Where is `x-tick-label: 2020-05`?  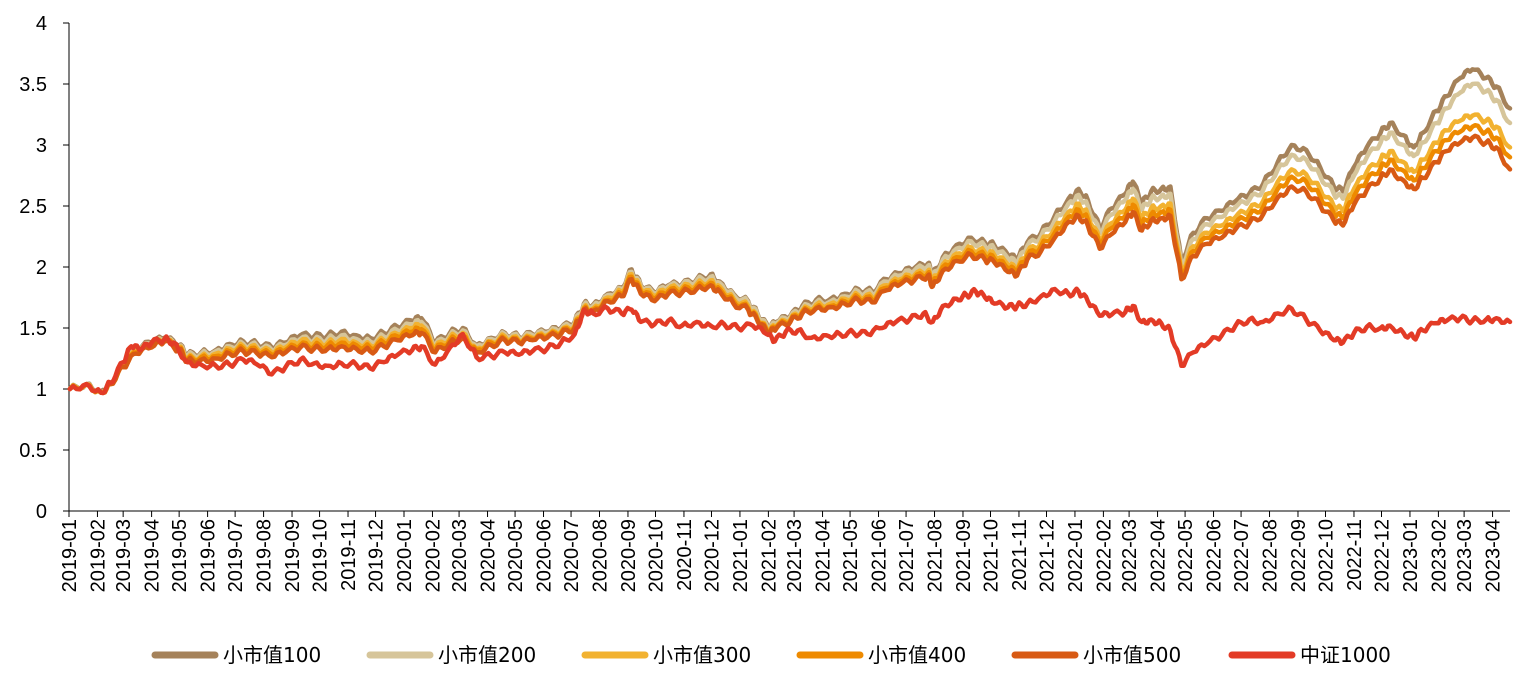
x-tick-label: 2020-05 is located at coordinates (516, 555).